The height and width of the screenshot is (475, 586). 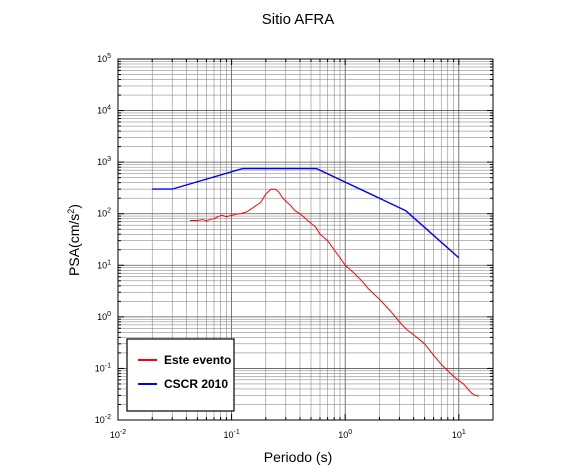 I want to click on y-tick-label: 10¹, so click(x=104, y=264).